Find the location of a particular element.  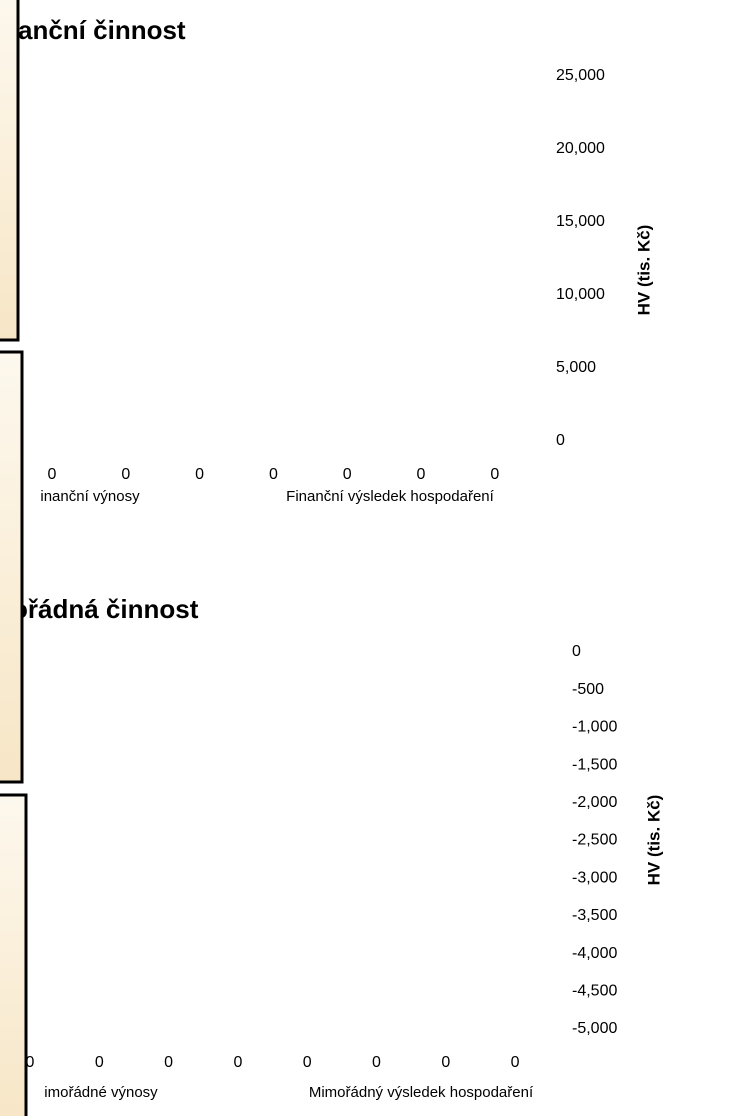

chart-title: ořádná činnost is located at coordinates (105, 609).